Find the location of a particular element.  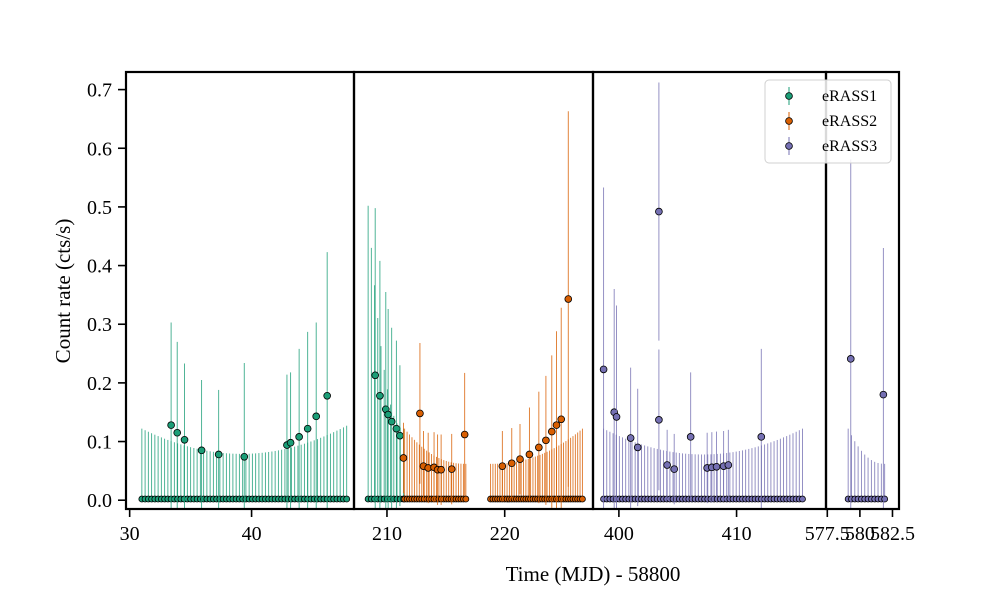

panel-1-marks is located at coordinates (244, 380).